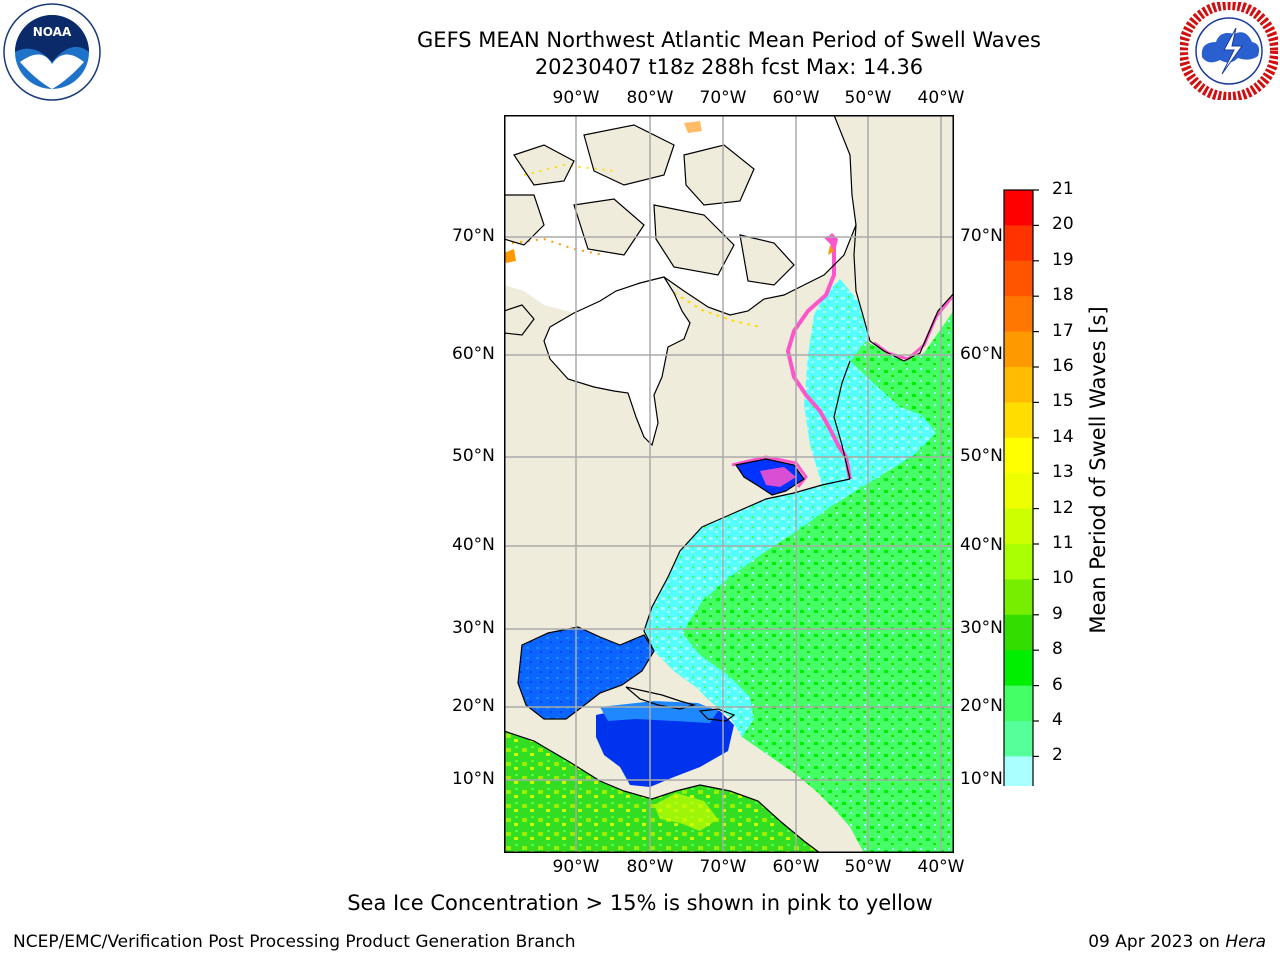  What do you see at coordinates (1057, 649) in the screenshot?
I see `colorbar-tick-label: 8` at bounding box center [1057, 649].